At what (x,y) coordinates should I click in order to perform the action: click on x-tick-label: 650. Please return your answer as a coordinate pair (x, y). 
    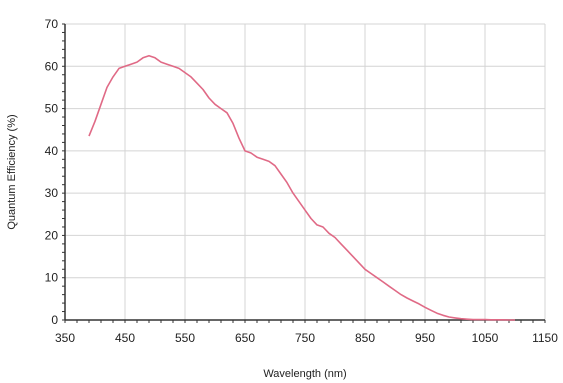
    Looking at the image, I should click on (245, 338).